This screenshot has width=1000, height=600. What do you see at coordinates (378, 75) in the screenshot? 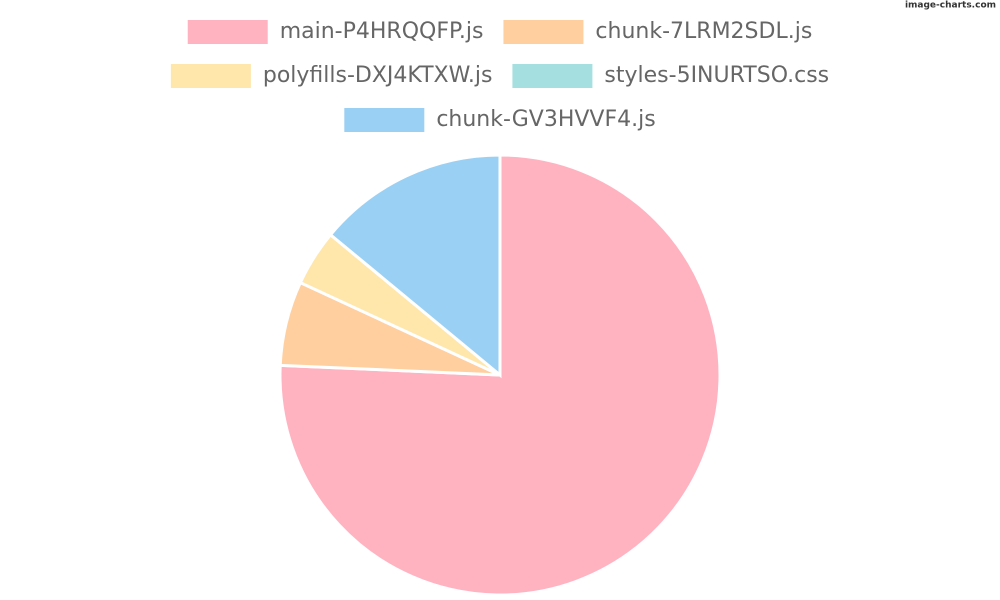
I see `legend-label: polyfills-DXJ4KTXW.js` at bounding box center [378, 75].